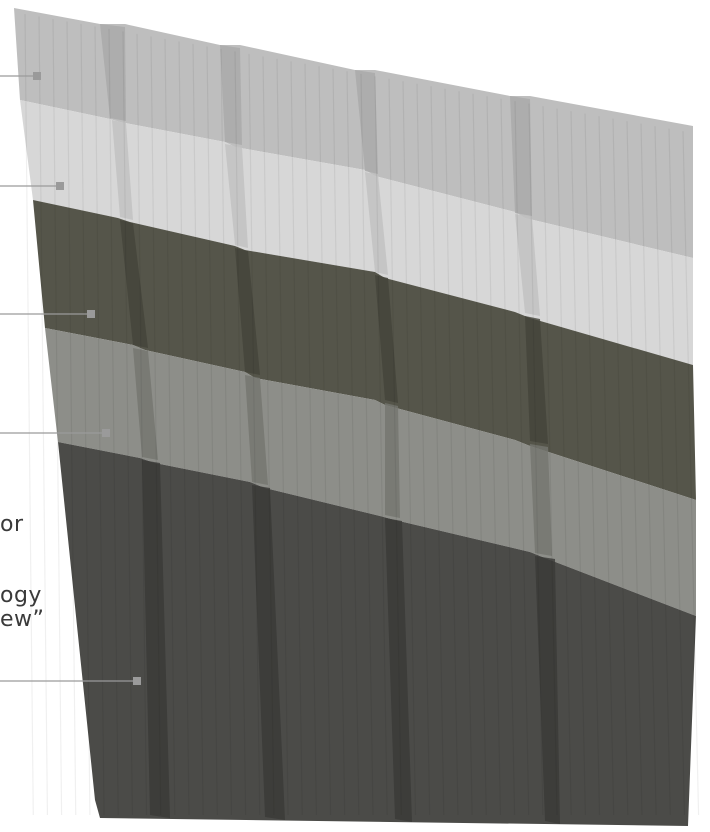 The height and width of the screenshot is (832, 710). Describe the element at coordinates (12, 524) in the screenshot. I see `partial-text-line: or` at that location.